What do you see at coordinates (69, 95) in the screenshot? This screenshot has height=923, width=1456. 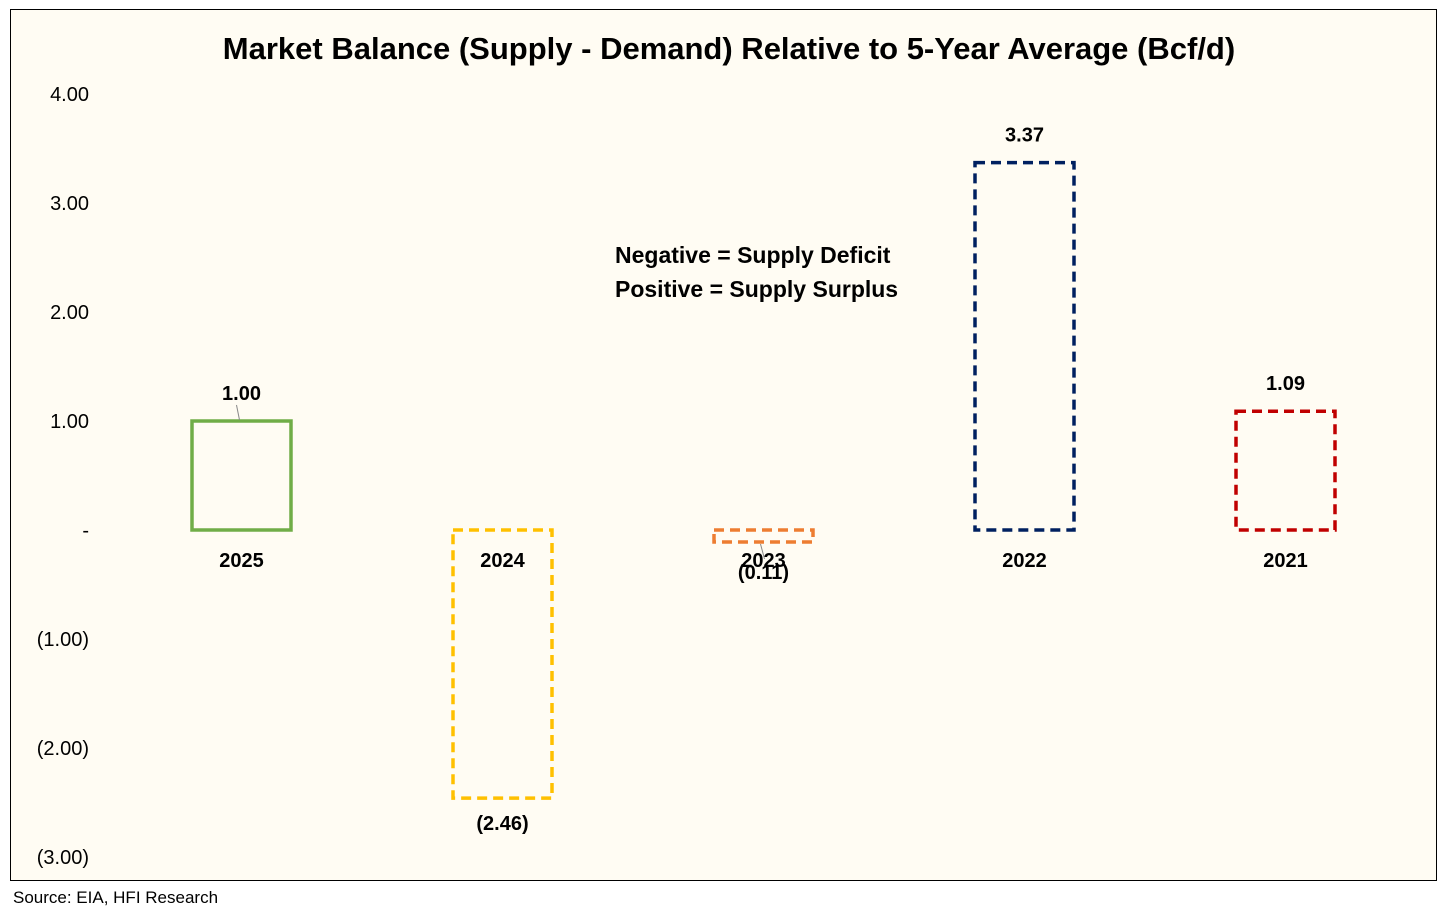 I see `y-tick-label: 4.00` at bounding box center [69, 95].